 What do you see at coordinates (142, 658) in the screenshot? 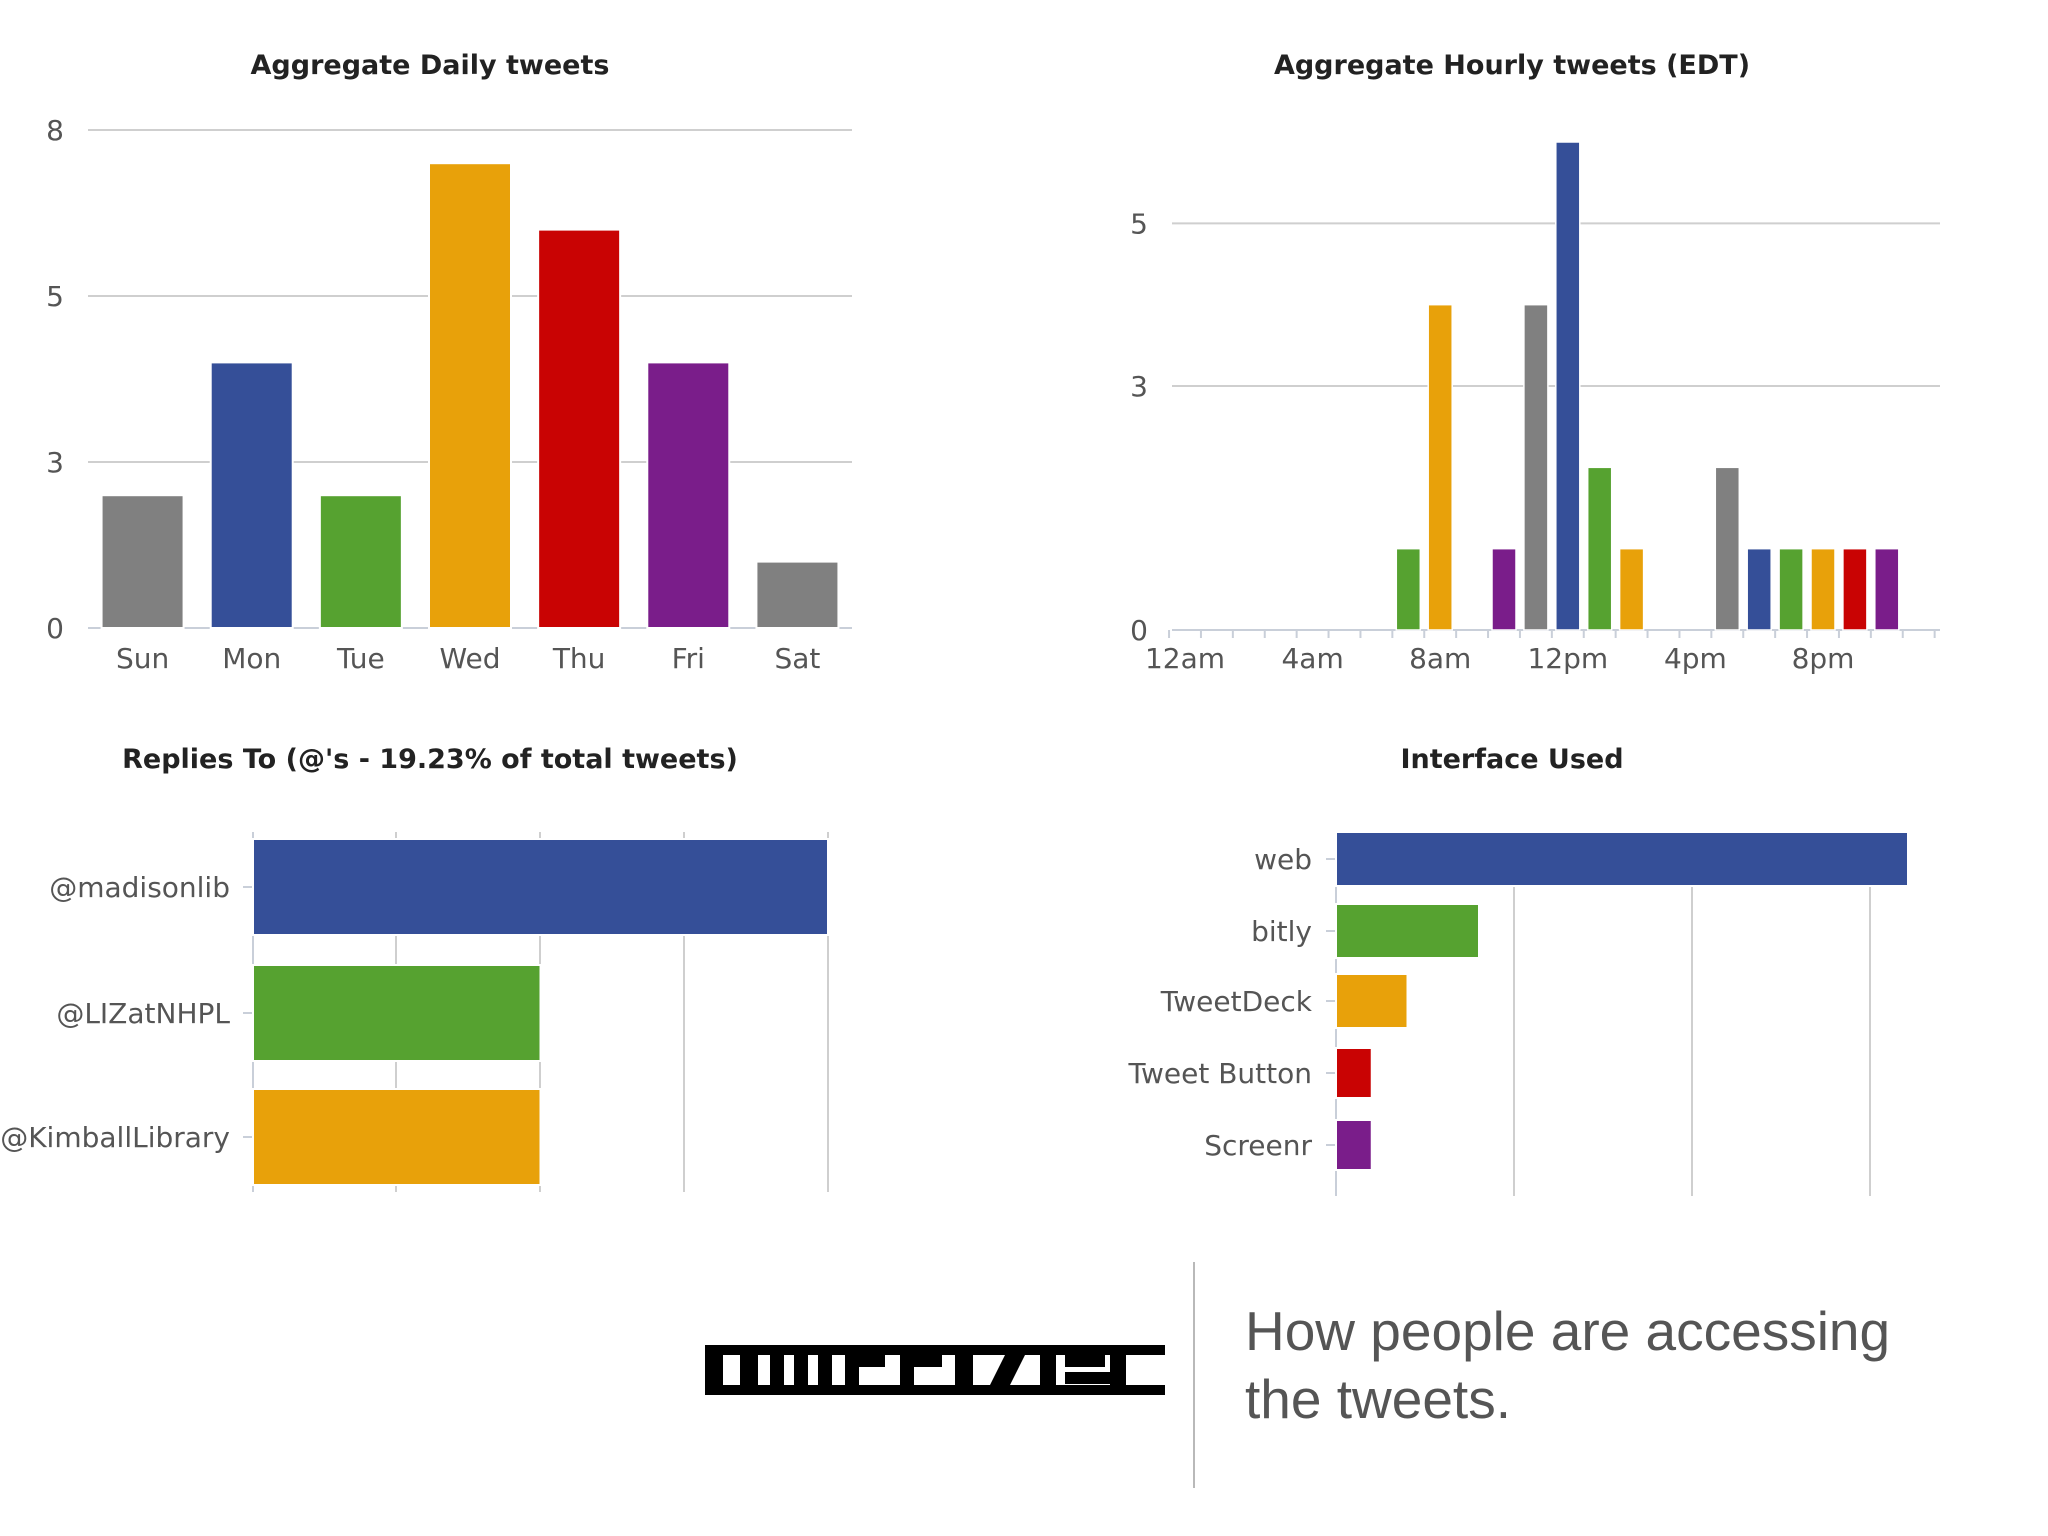
I see `daily-x-tick-label: Sun` at bounding box center [142, 658].